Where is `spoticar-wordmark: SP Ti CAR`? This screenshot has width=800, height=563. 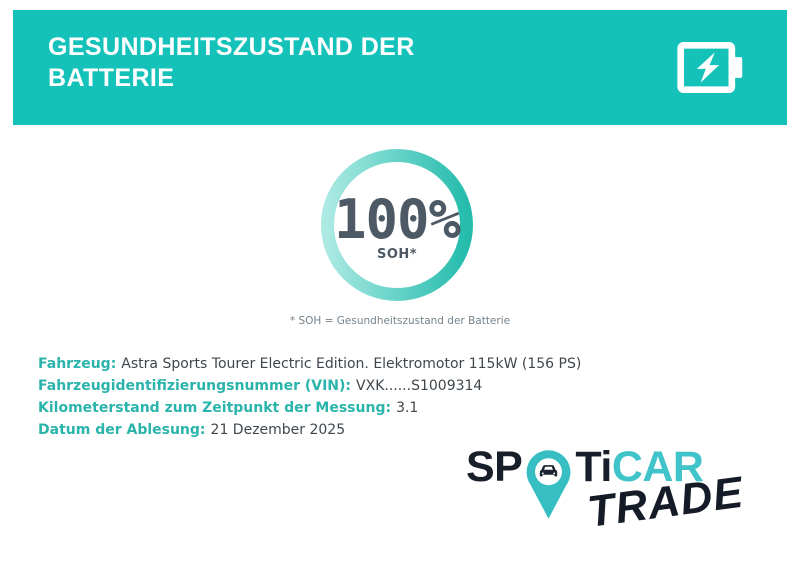
spoticar-wordmark: SP Ti CAR is located at coordinates (616, 483).